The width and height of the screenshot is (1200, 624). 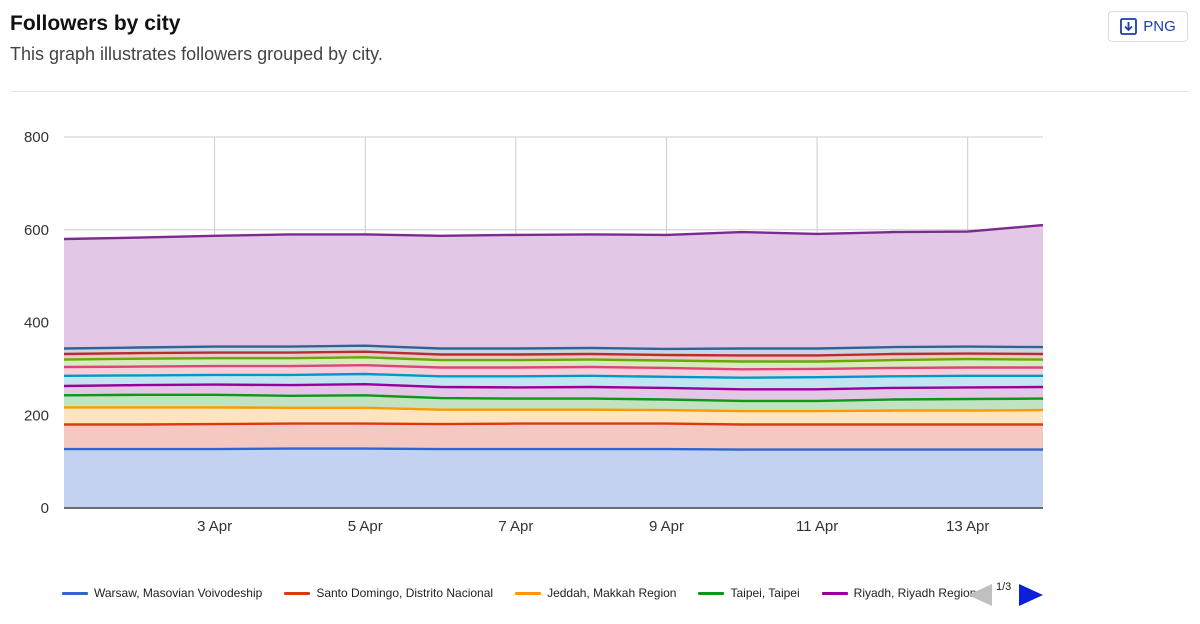 I want to click on x-tick-label: 3 Apr, so click(x=214, y=526).